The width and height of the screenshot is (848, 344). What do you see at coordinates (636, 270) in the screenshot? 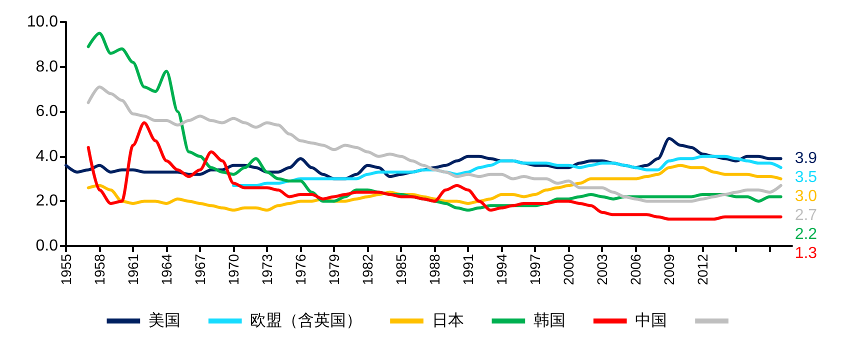
I see `x-tick-label: 2006` at bounding box center [636, 270].